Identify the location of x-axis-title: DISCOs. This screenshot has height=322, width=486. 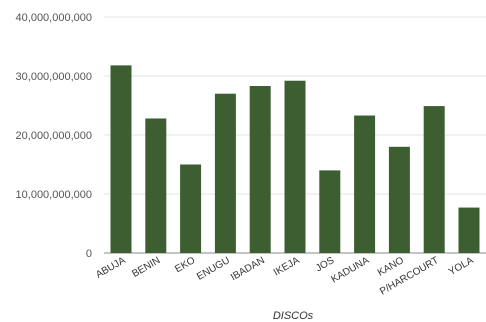
(293, 316).